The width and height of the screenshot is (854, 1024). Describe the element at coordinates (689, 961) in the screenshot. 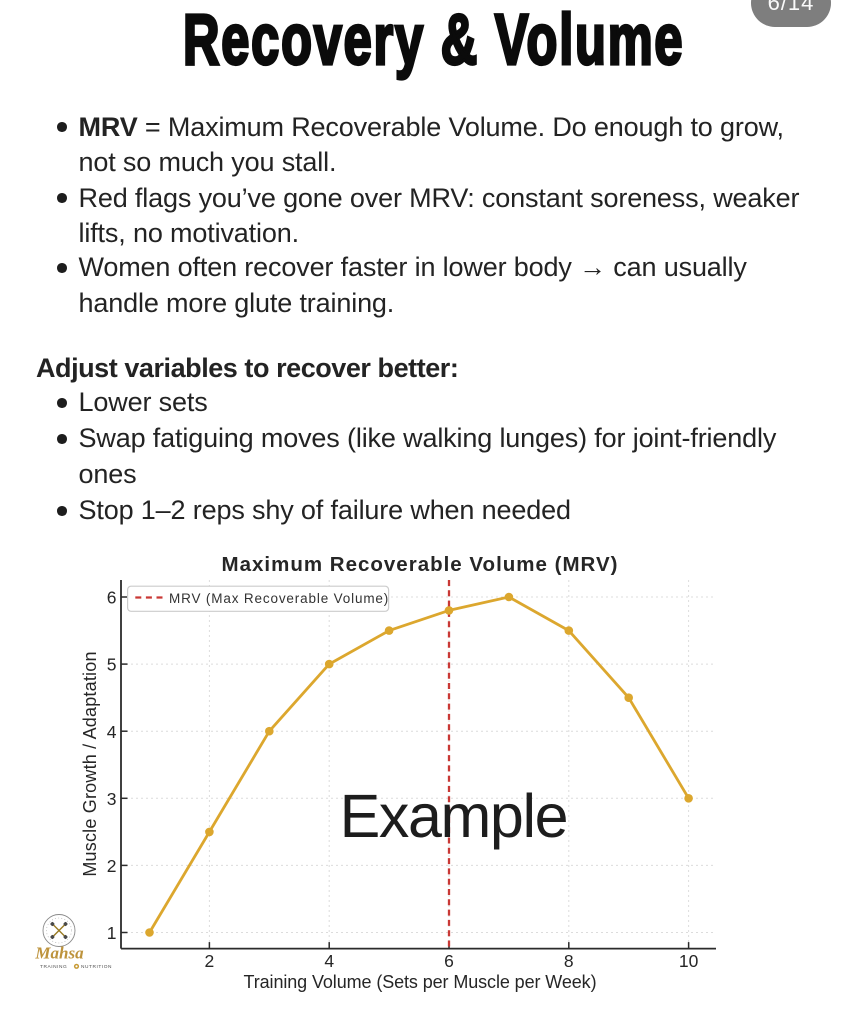

I see `svg-text: 10` at that location.